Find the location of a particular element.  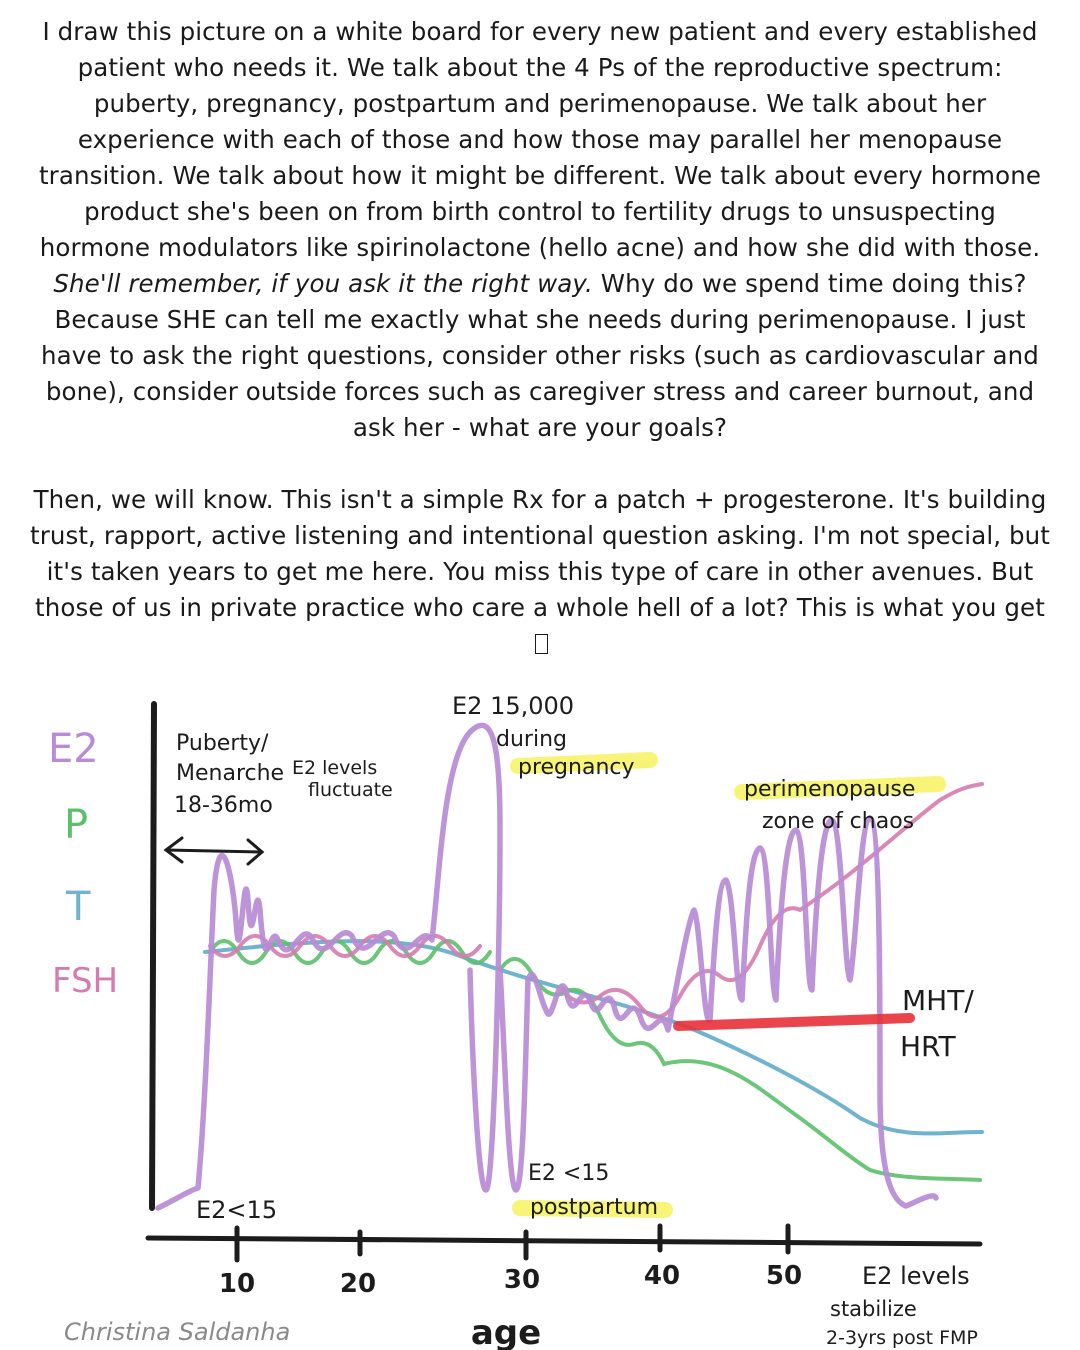

x-axis-labels: 10 20 30 40 50 age is located at coordinates (510, 1305).